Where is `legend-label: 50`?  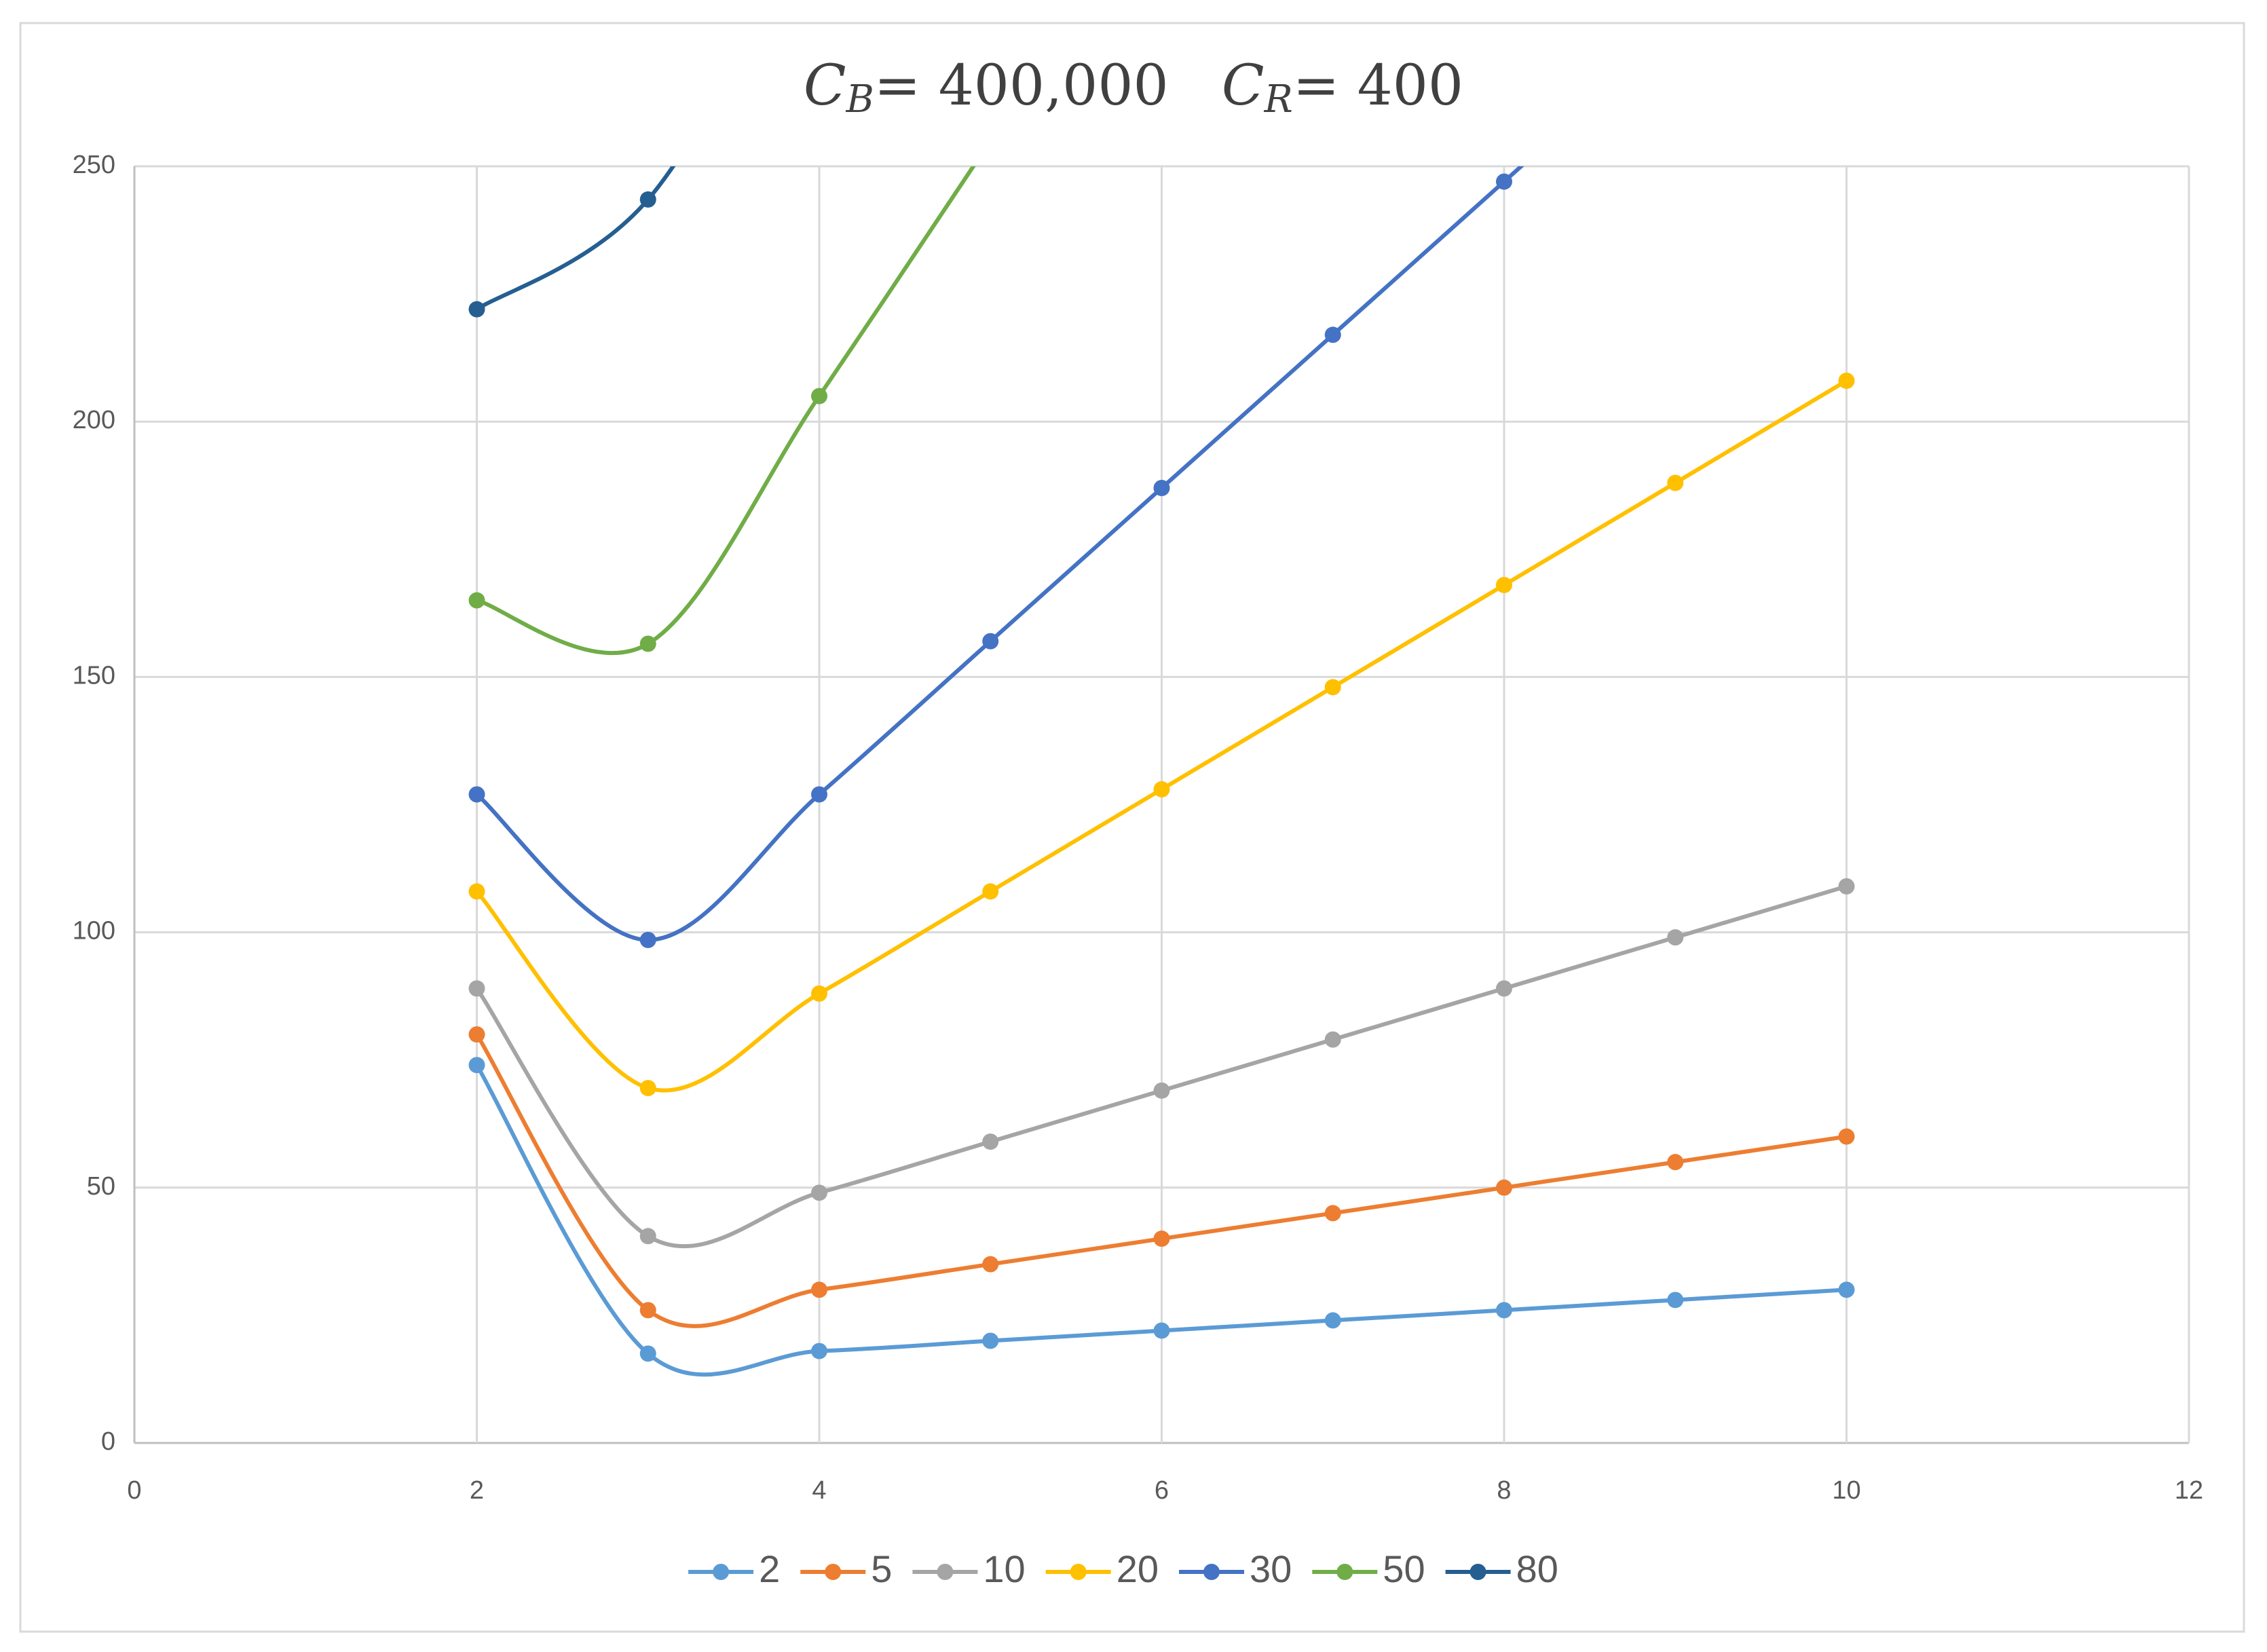 legend-label: 50 is located at coordinates (1404, 1568).